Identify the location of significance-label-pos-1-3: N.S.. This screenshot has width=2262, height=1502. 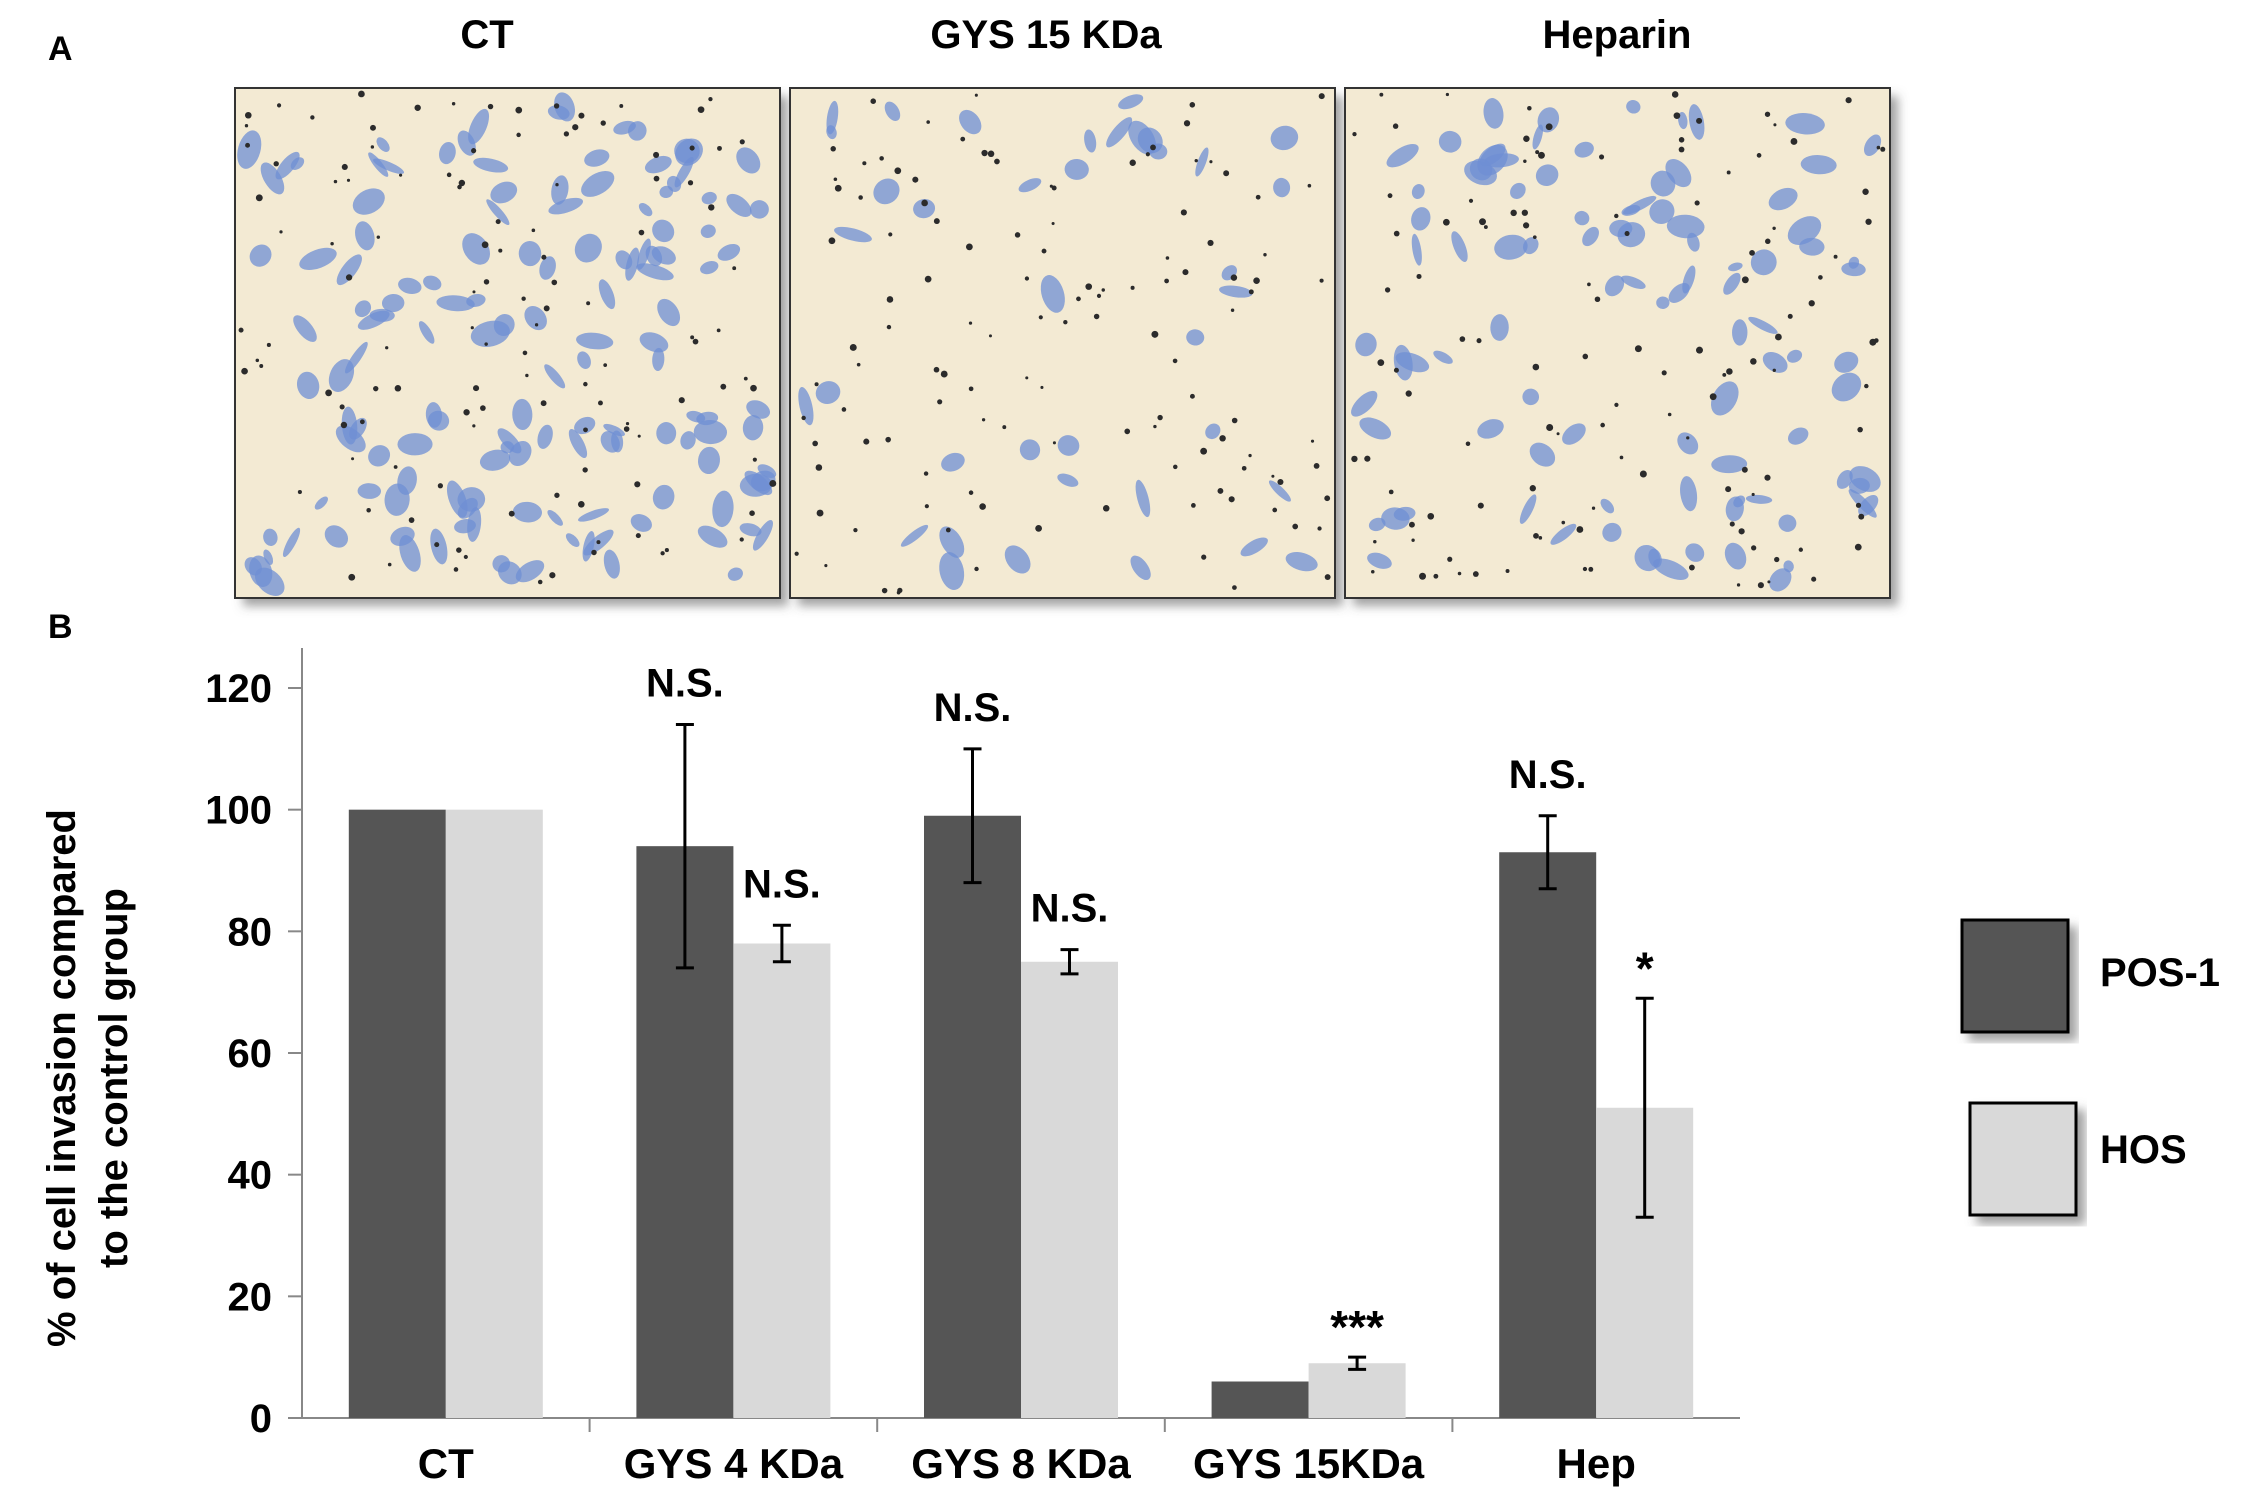
(973, 708).